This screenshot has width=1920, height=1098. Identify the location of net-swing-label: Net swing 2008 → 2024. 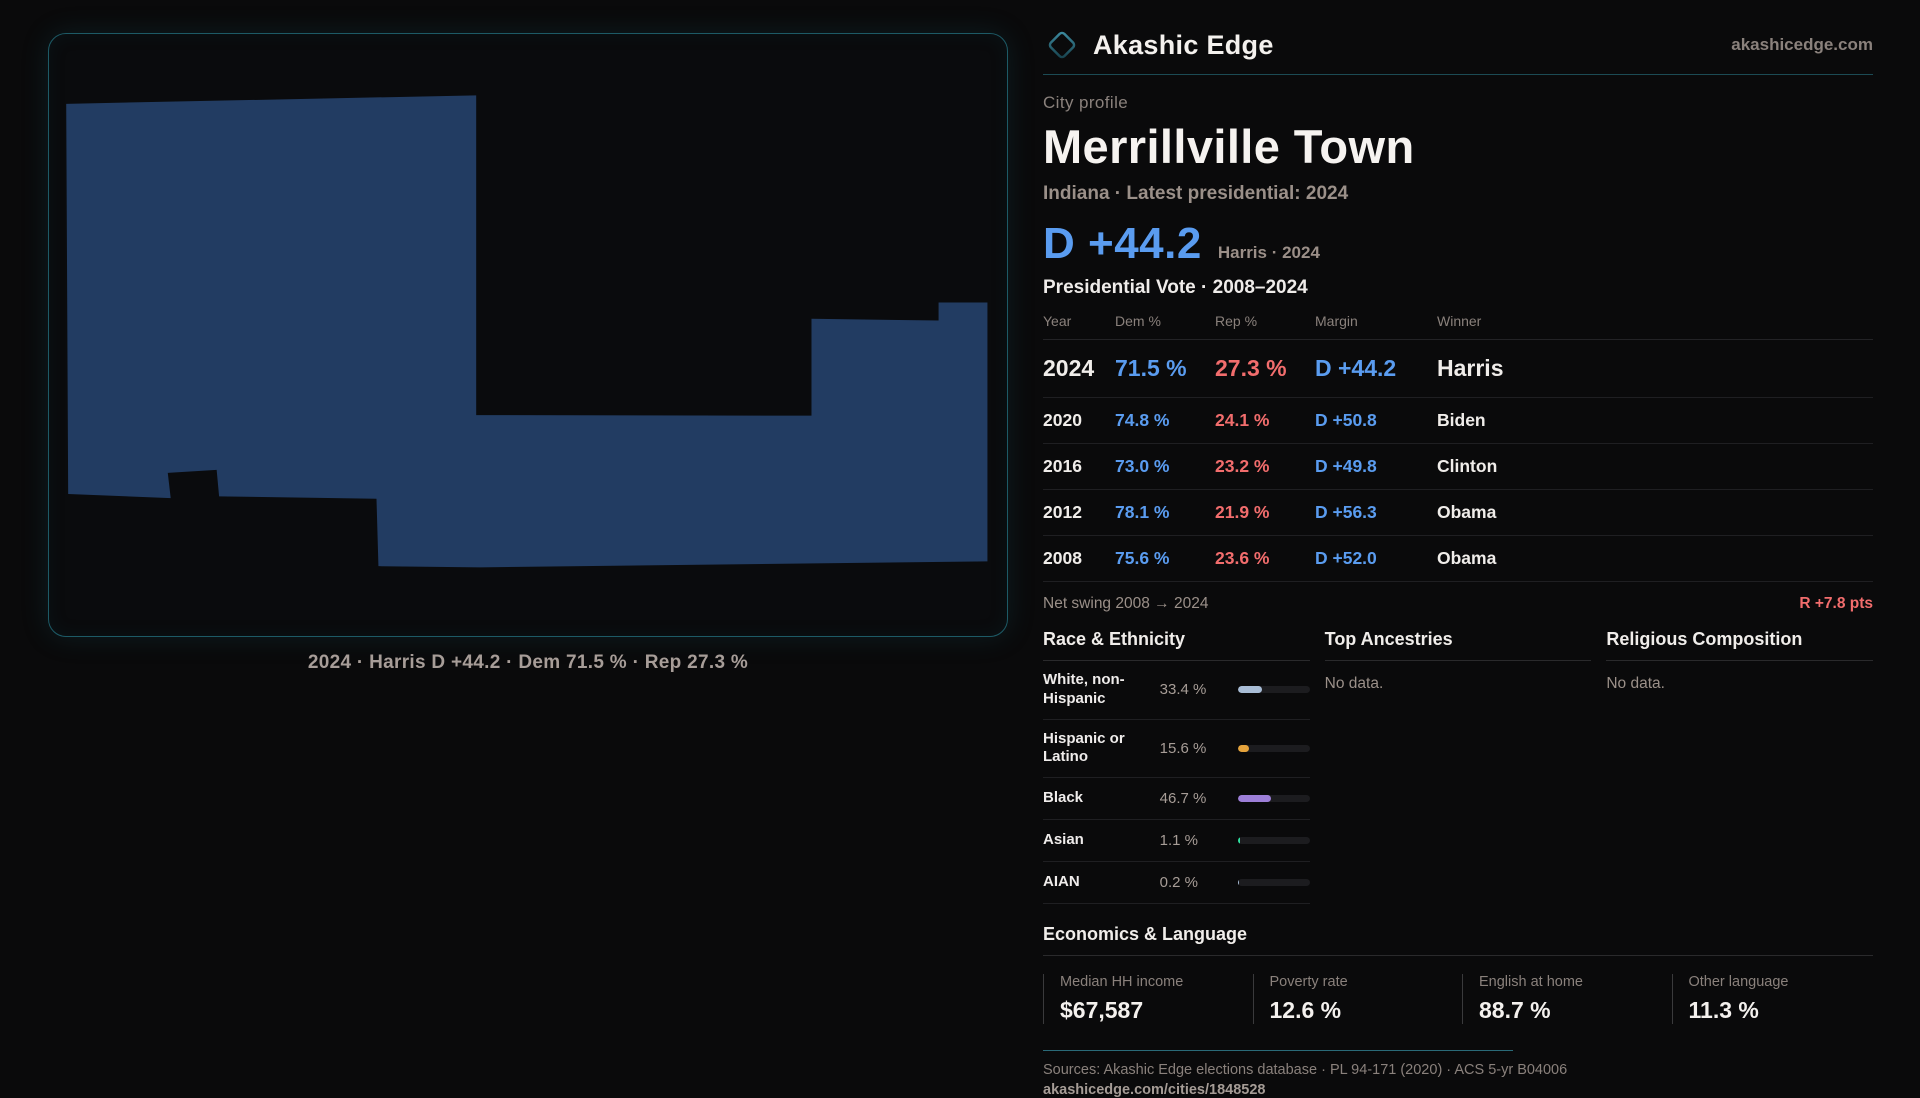
(1126, 603).